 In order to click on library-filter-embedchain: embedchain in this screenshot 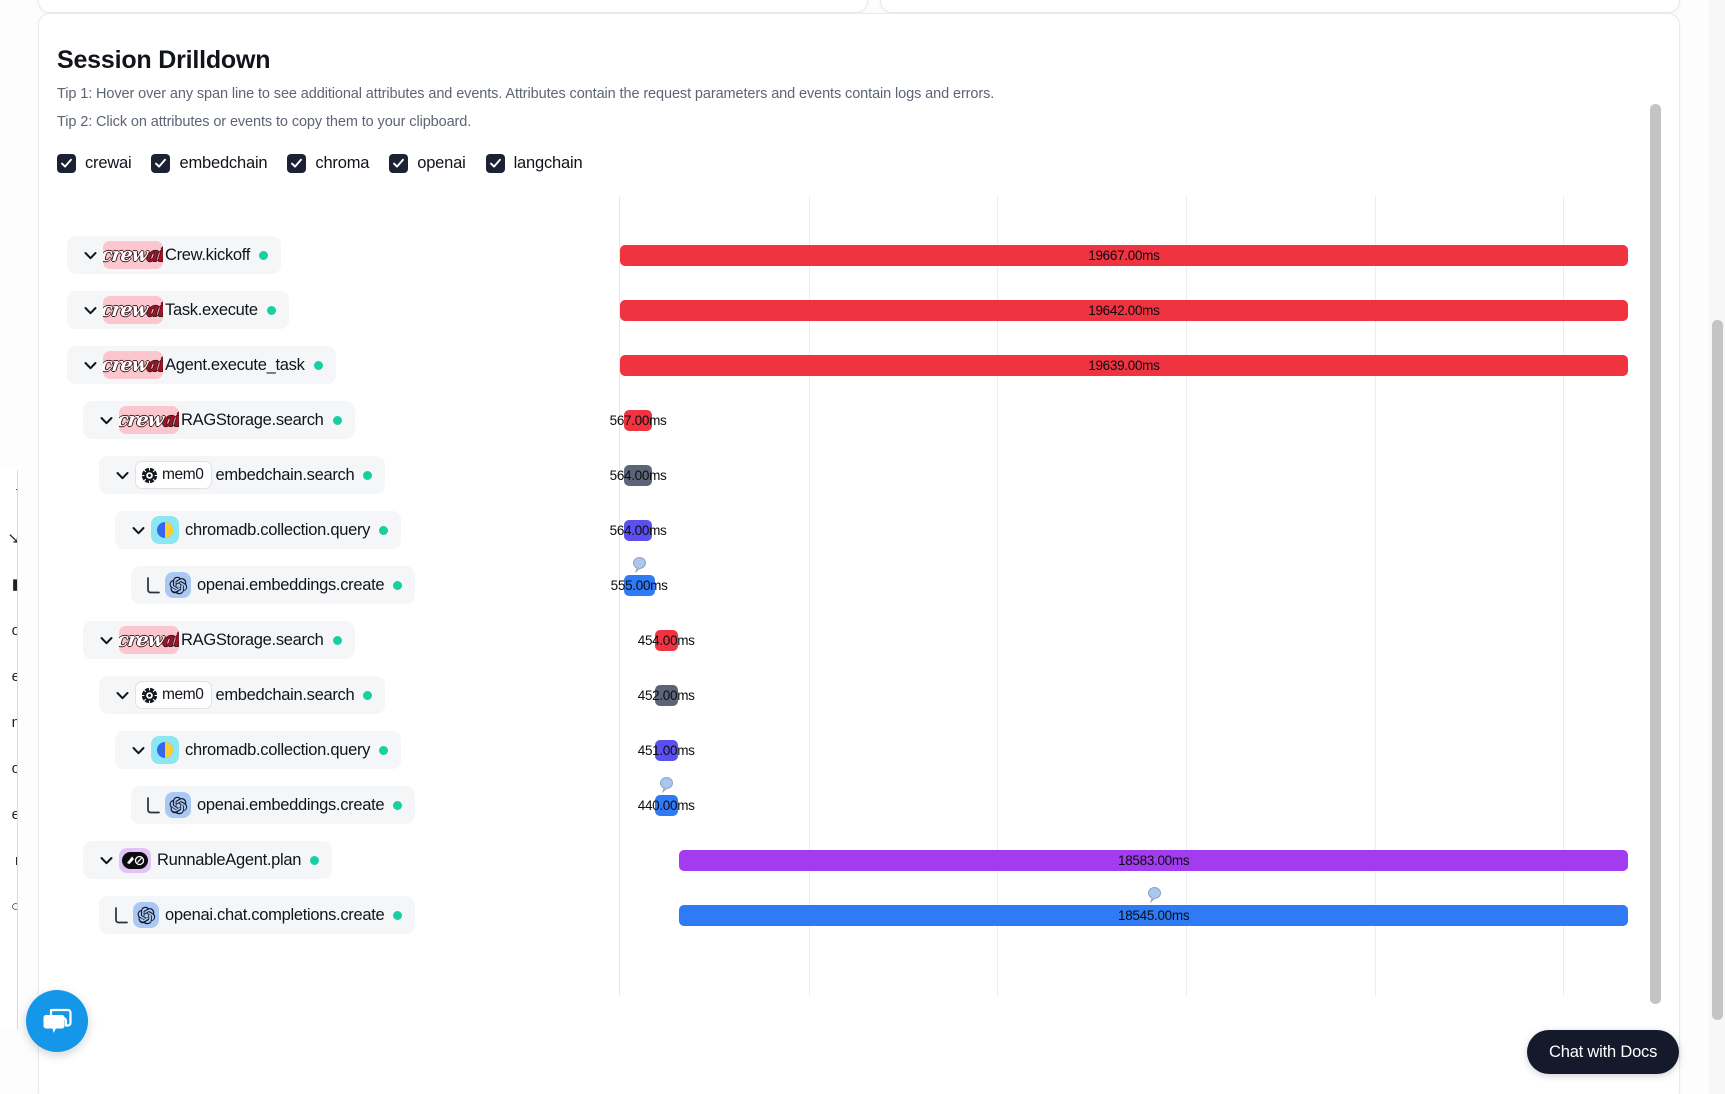, I will do `click(209, 163)`.